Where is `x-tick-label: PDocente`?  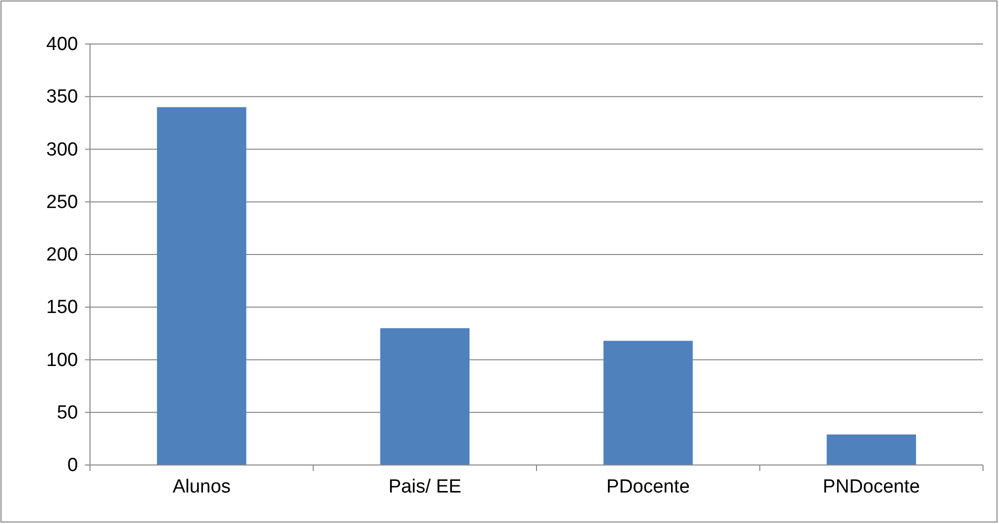
x-tick-label: PDocente is located at coordinates (648, 487).